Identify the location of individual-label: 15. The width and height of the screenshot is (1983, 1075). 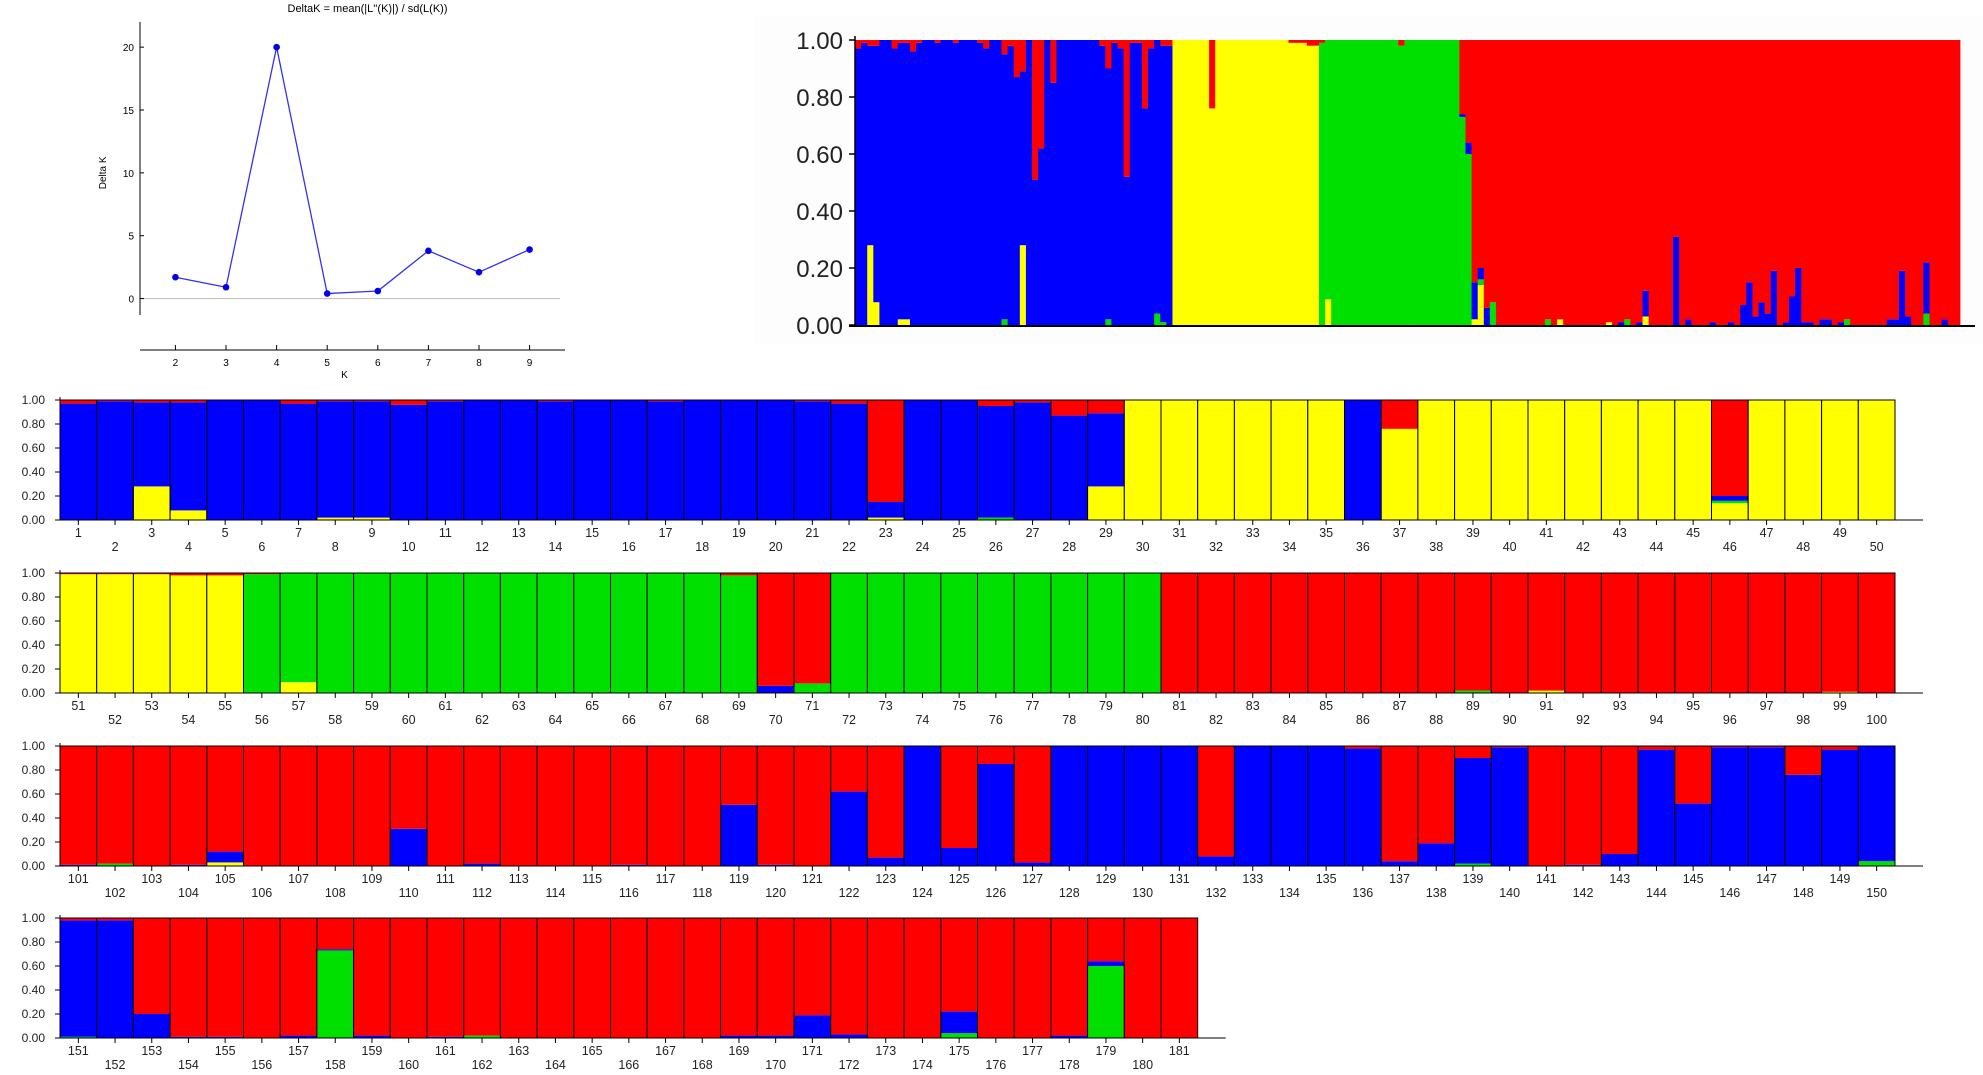
(592, 533).